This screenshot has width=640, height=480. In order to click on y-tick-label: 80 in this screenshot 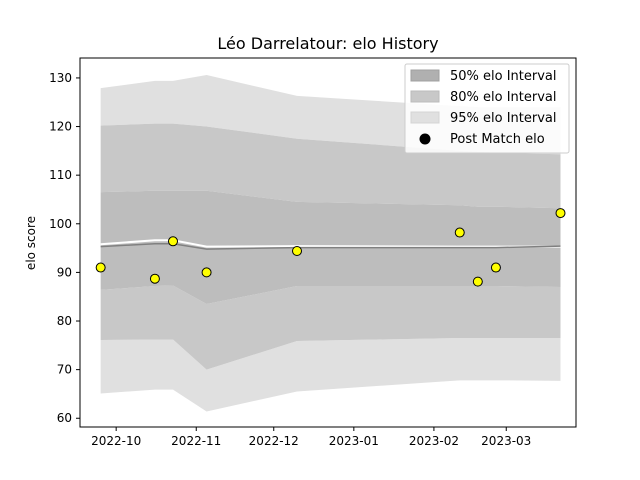, I will do `click(64, 321)`.